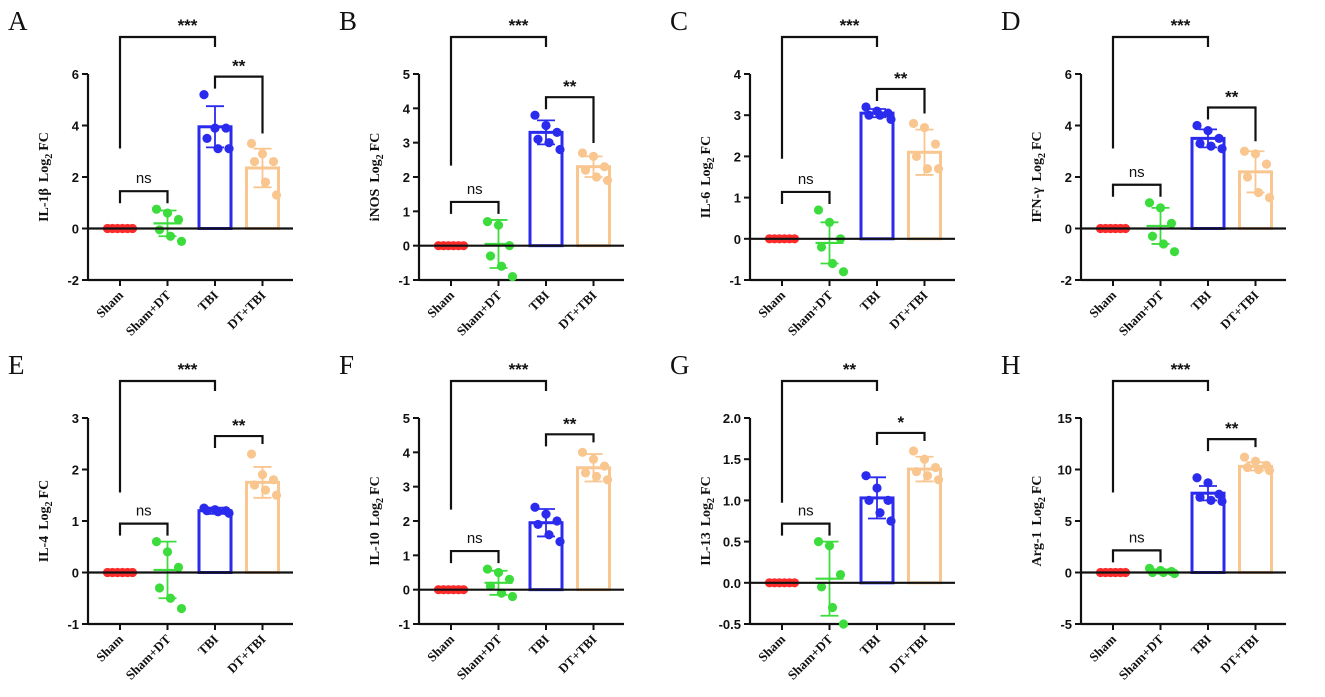 The image size is (1325, 697). I want to click on y-tick-label: 4, so click(407, 452).